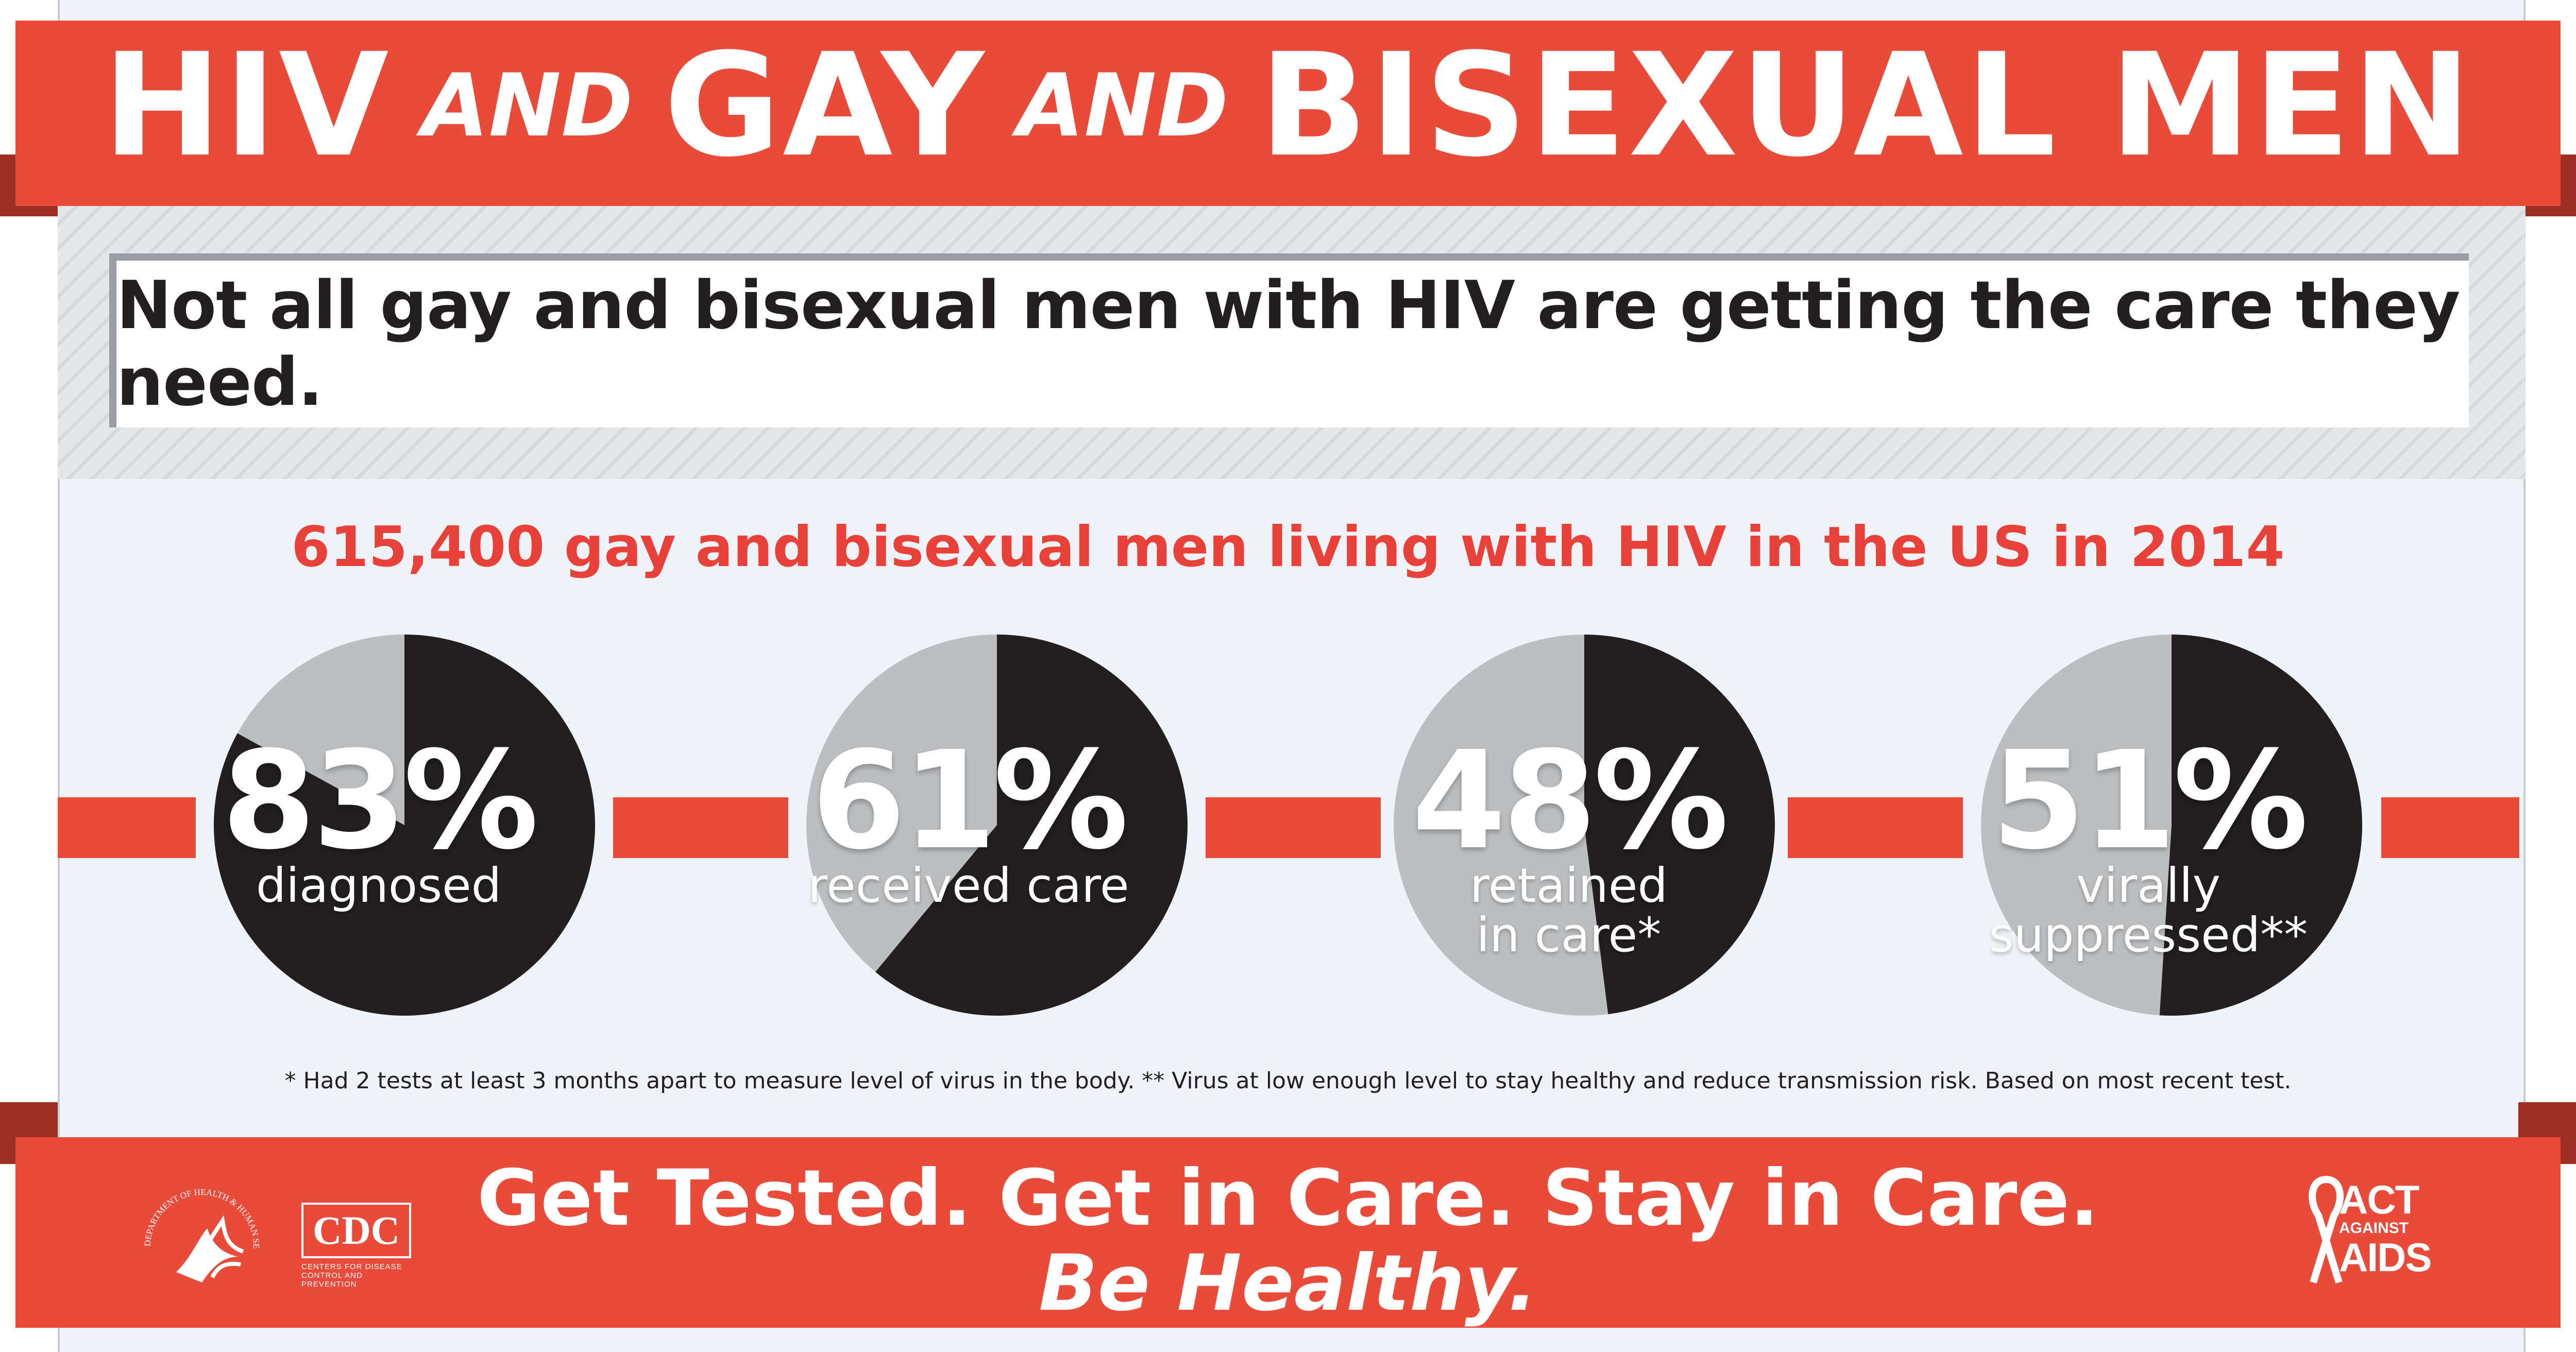 The width and height of the screenshot is (2576, 1352). I want to click on cdc-logo-box: CDC, so click(356, 1231).